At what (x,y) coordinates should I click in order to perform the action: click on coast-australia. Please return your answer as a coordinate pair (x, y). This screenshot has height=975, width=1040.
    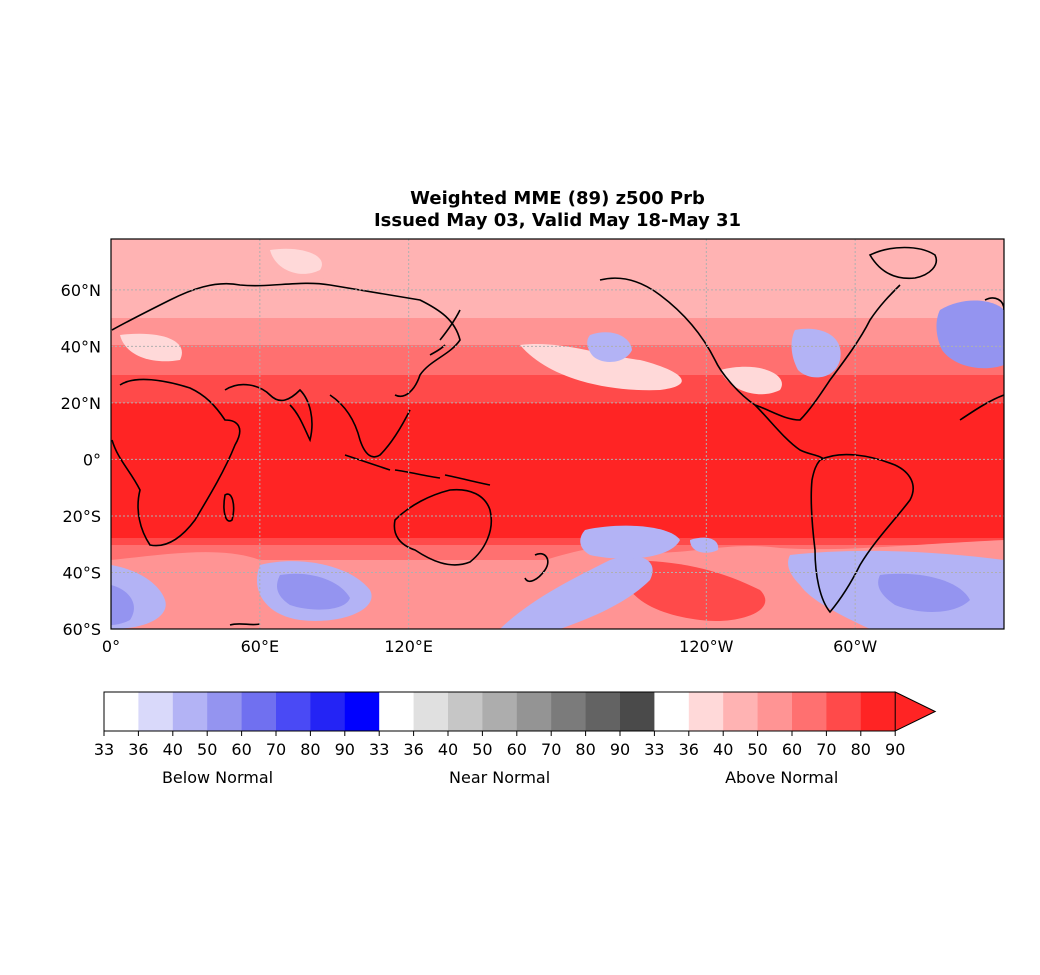
    Looking at the image, I should click on (442, 527).